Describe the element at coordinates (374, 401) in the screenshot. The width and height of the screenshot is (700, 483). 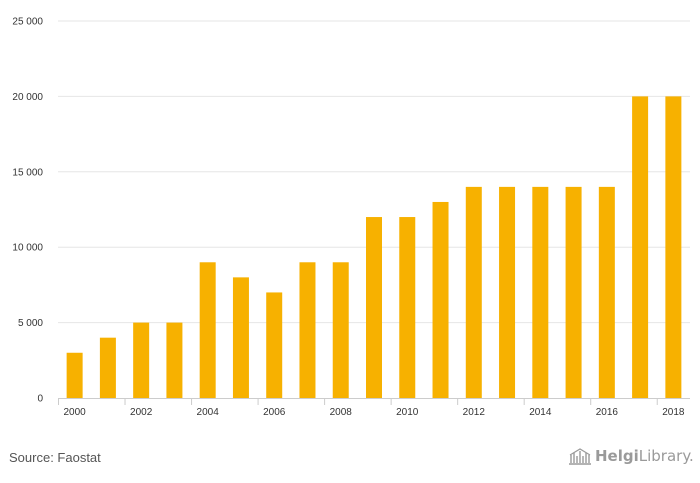
I see `x-axis` at that location.